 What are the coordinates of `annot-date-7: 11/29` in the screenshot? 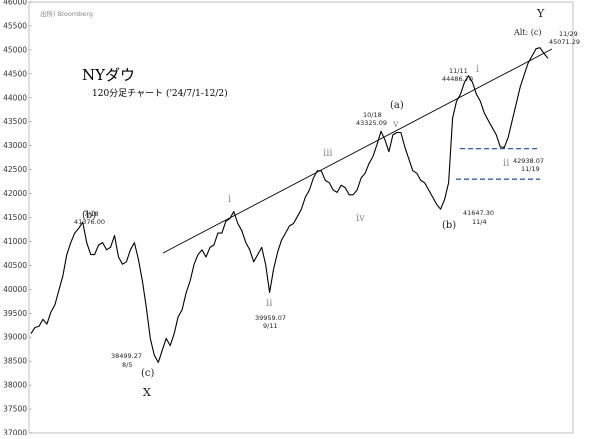 It's located at (568, 34).